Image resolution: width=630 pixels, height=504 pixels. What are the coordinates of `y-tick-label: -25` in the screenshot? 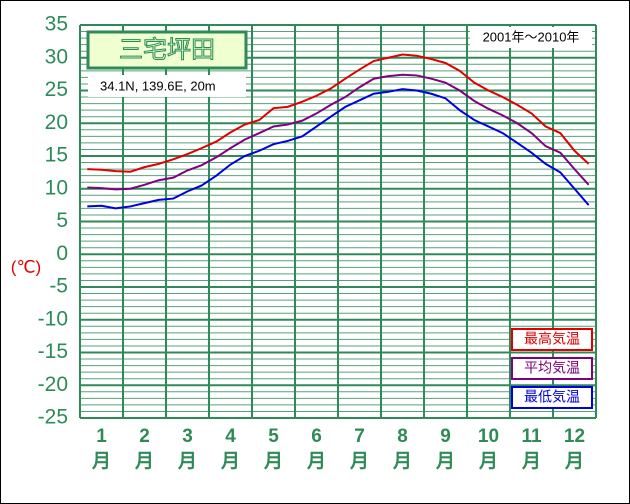 It's located at (53, 417).